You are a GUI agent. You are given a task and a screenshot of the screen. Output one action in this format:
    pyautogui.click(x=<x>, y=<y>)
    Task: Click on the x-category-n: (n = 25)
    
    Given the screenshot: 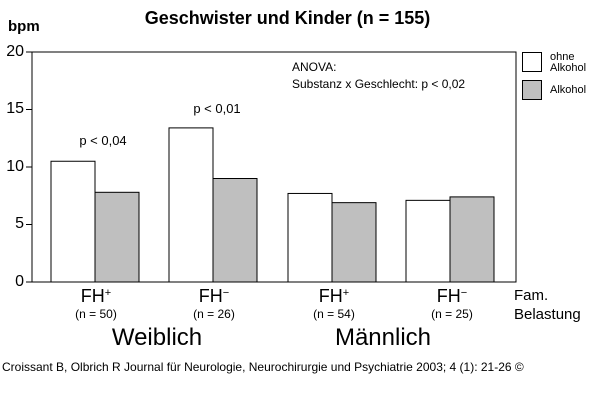 What is the action you would take?
    pyautogui.click(x=452, y=314)
    